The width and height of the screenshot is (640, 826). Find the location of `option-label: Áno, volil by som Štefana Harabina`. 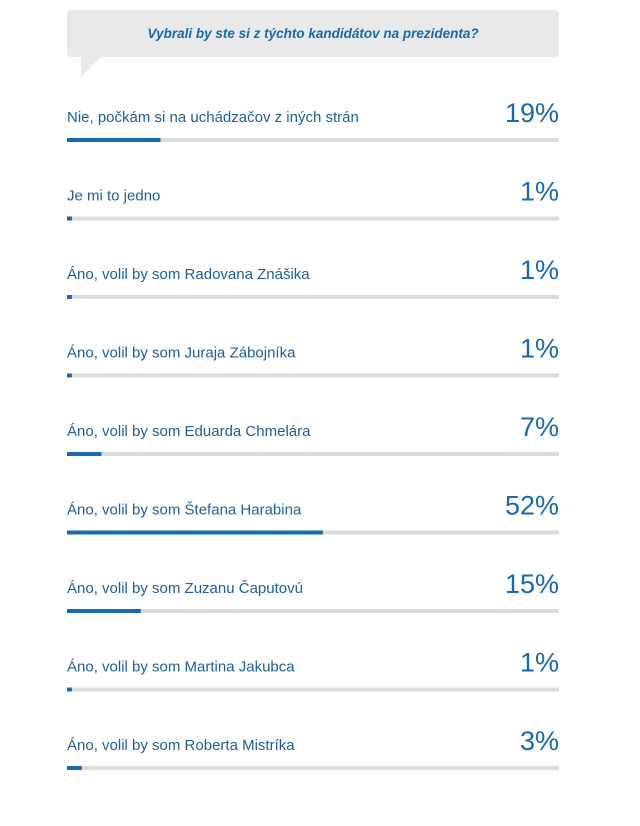

option-label: Áno, volil by som Štefana Harabina is located at coordinates (184, 510).